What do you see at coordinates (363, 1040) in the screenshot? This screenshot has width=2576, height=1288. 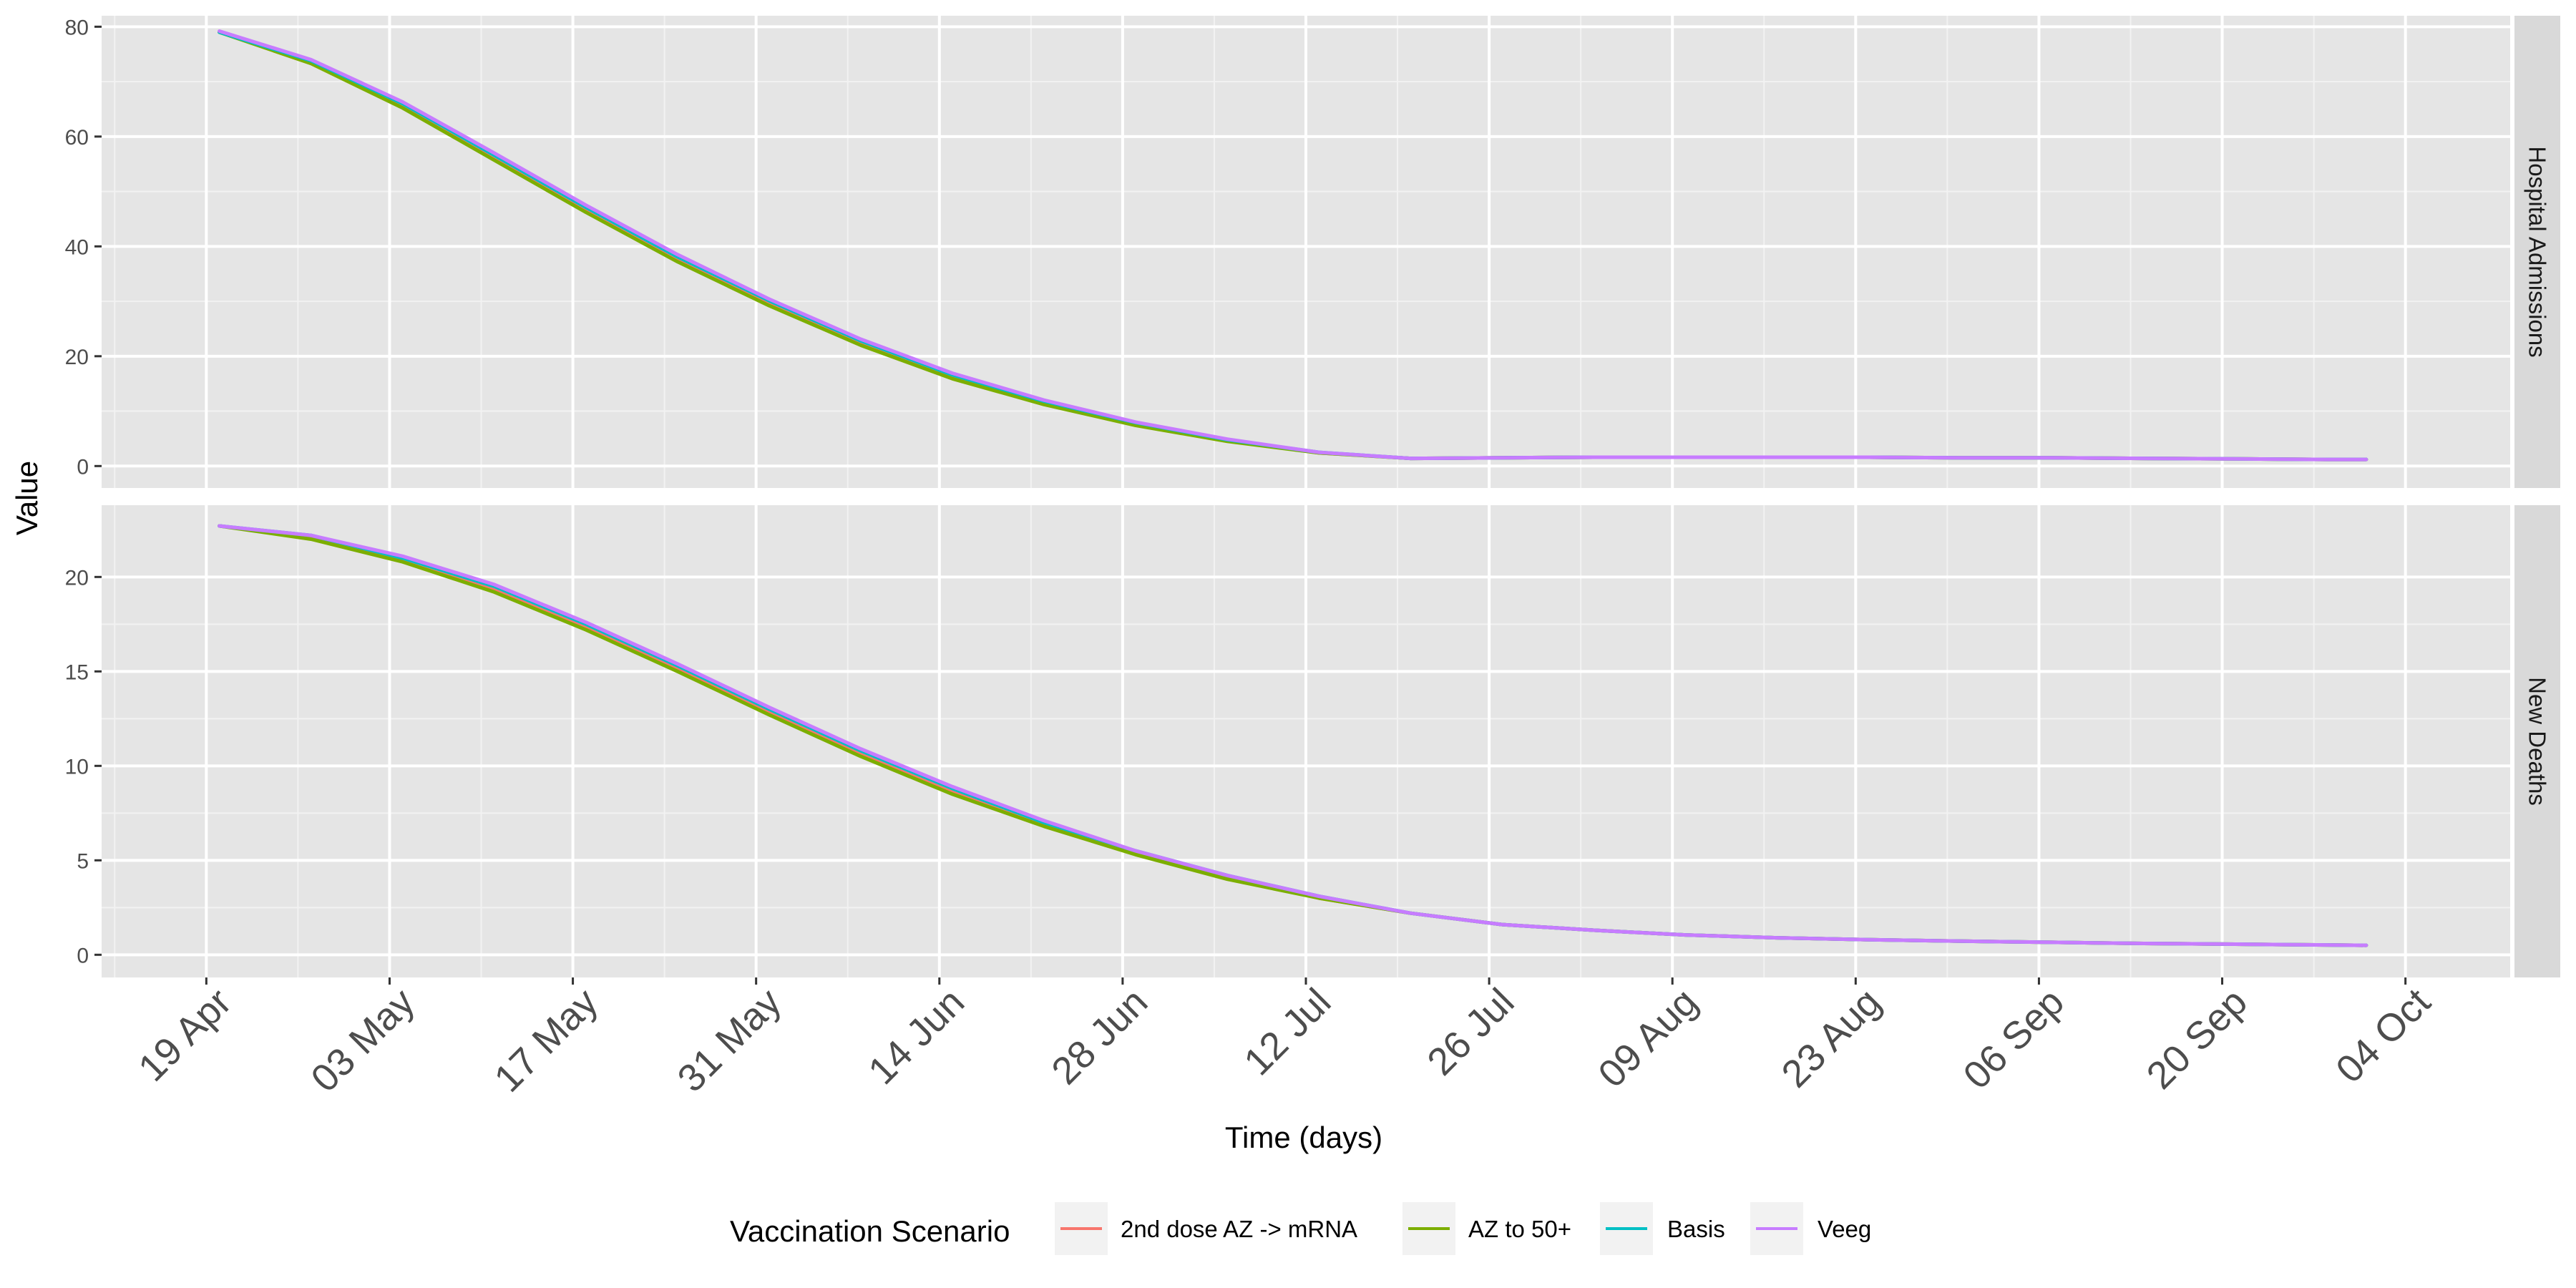 I see `x-tick-label: 03 May` at bounding box center [363, 1040].